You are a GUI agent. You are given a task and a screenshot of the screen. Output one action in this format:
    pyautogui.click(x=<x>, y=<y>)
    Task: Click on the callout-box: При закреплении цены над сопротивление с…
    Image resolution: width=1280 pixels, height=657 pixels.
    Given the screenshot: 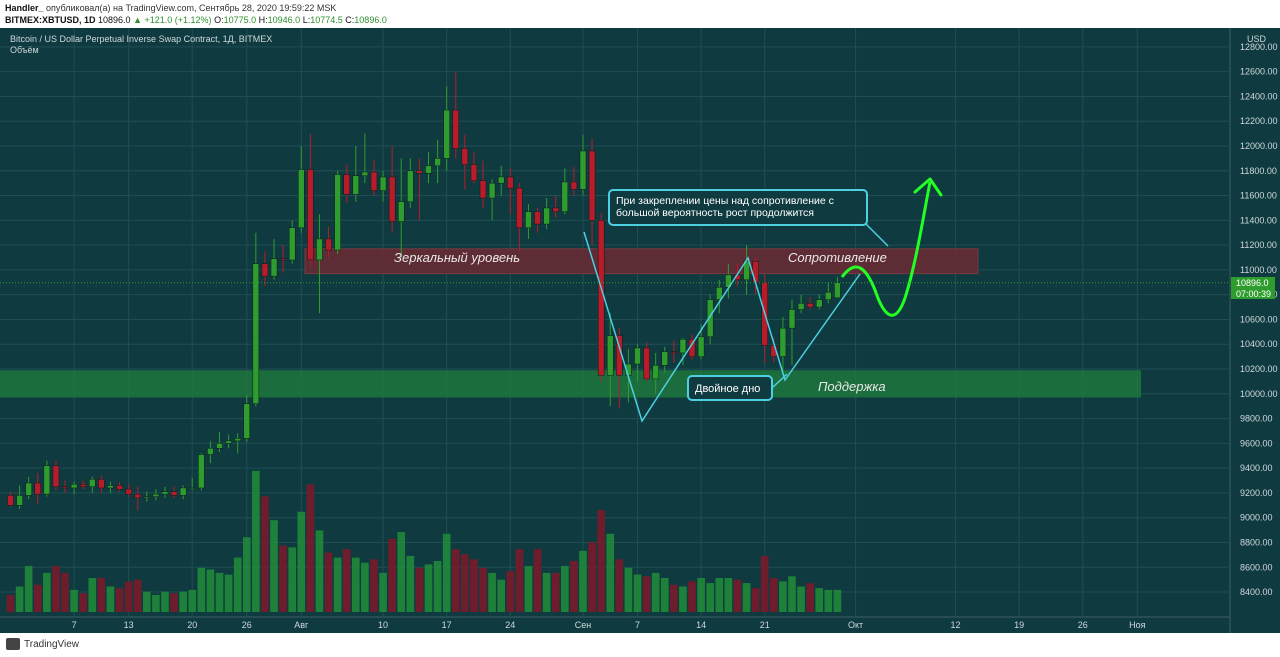 What is the action you would take?
    pyautogui.click(x=748, y=218)
    